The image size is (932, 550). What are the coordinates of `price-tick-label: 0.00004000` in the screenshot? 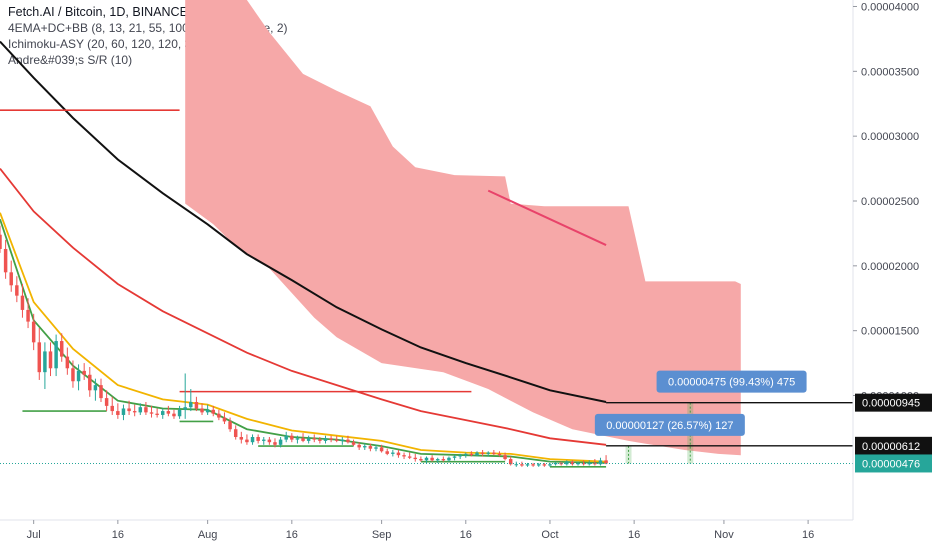 It's located at (890, 7).